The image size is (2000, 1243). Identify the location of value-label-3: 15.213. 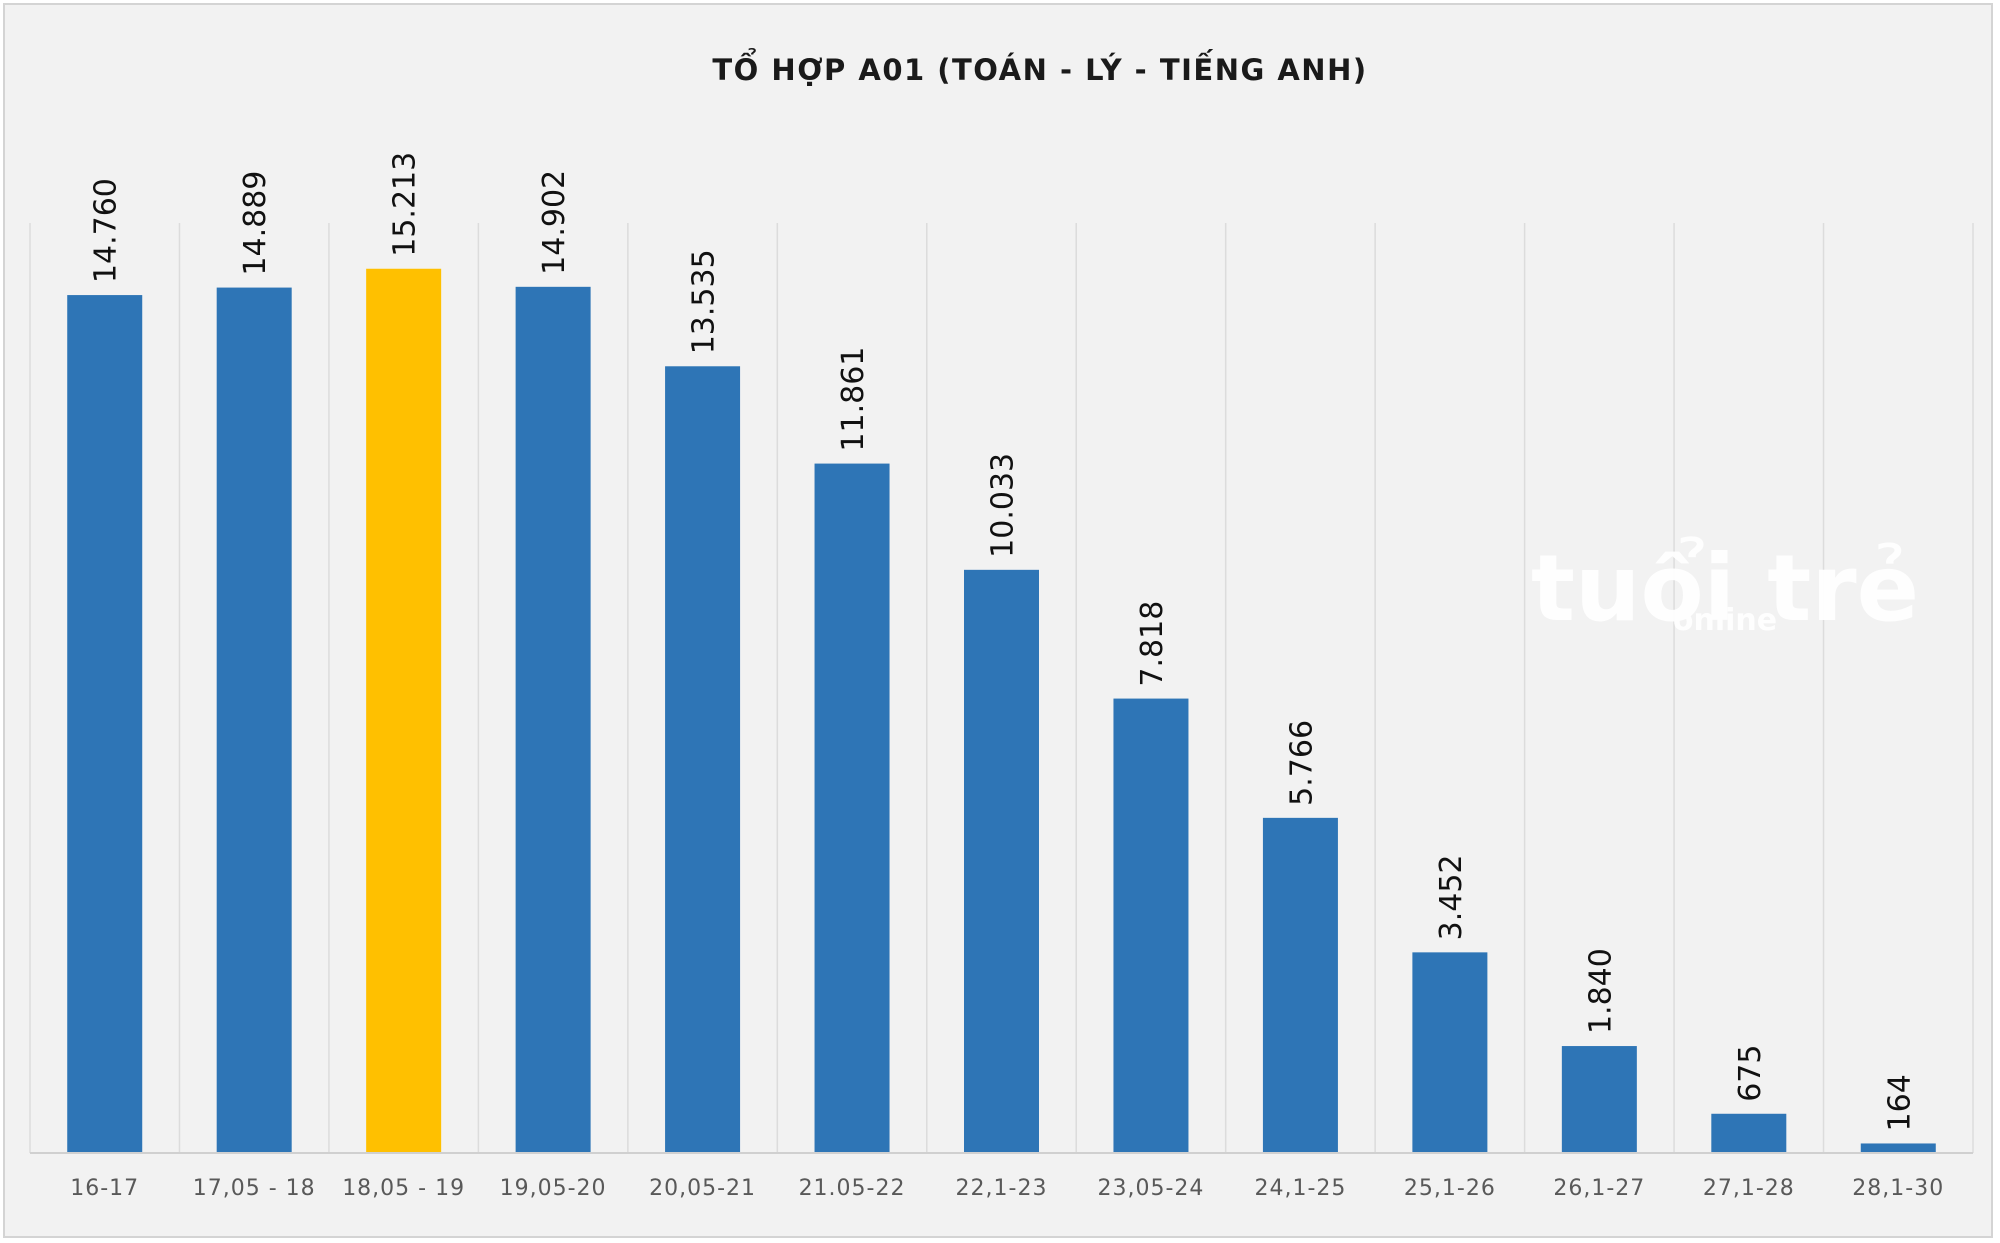
(405, 204).